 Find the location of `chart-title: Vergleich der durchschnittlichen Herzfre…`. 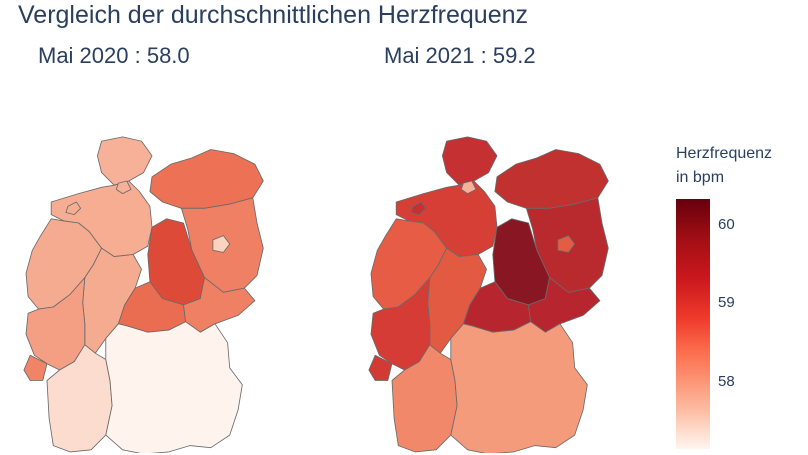

chart-title: Vergleich der durchschnittlichen Herzfre… is located at coordinates (273, 15).